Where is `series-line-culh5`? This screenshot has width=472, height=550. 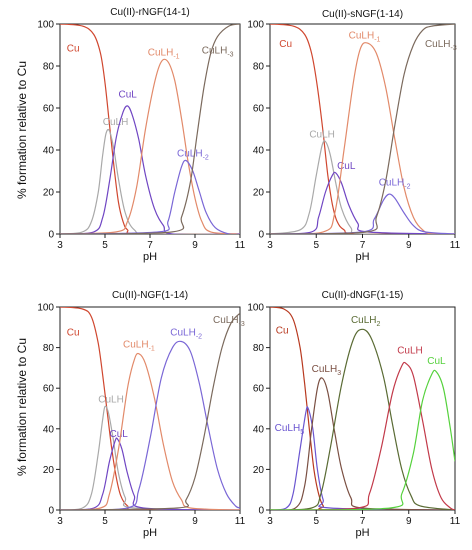 series-line-culh5 is located at coordinates (362, 458).